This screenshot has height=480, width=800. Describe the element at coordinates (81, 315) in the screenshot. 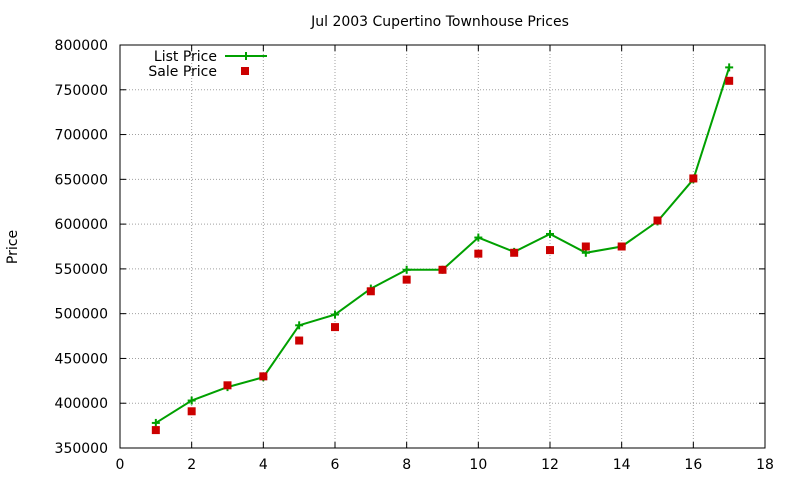

I see `y-tick-label: 500000` at that location.